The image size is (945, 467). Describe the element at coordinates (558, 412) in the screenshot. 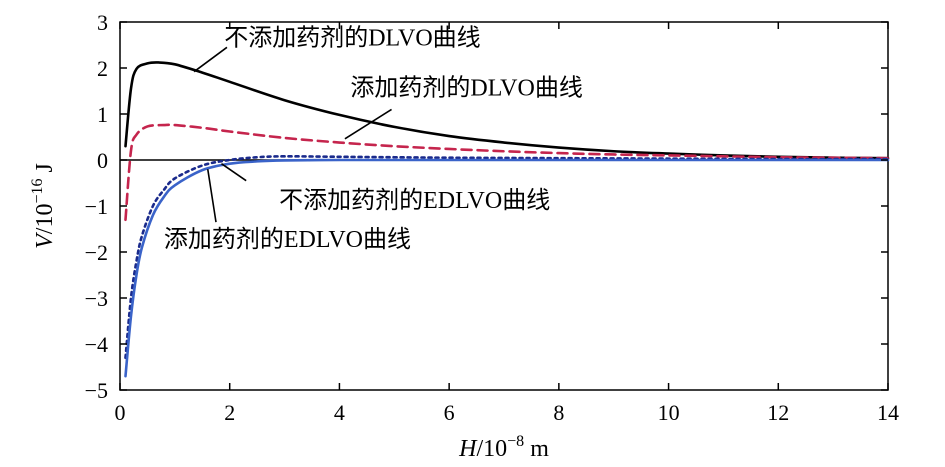

I see `x-tick-label: 8` at that location.